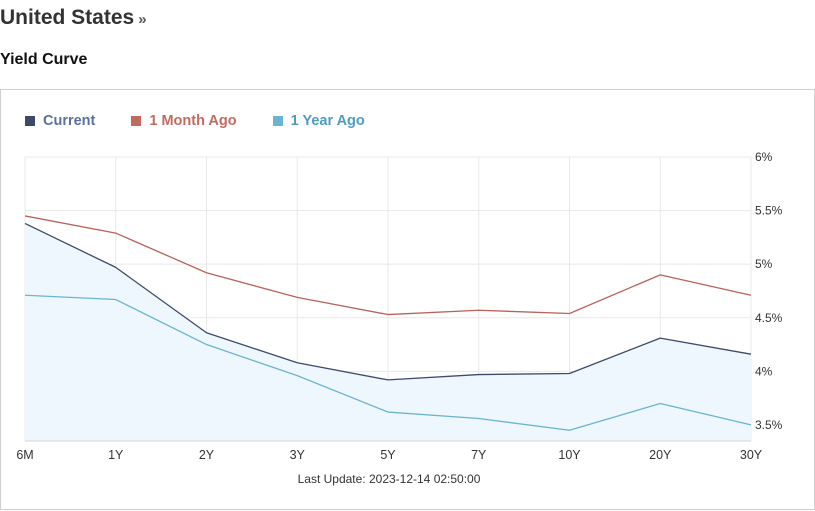  What do you see at coordinates (69, 121) in the screenshot?
I see `legend-label-current: Current` at bounding box center [69, 121].